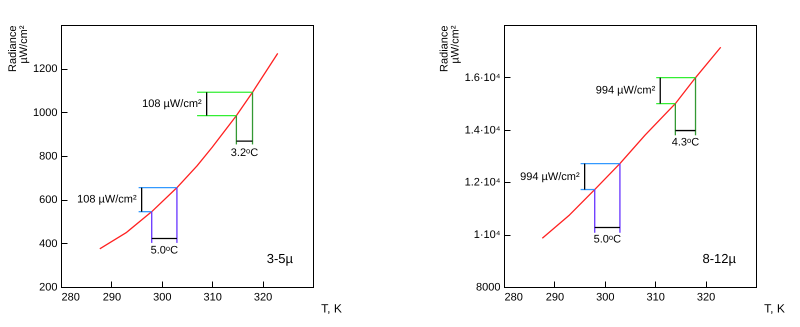  What do you see at coordinates (48, 156) in the screenshot?
I see `y-tick-label: 800` at bounding box center [48, 156].